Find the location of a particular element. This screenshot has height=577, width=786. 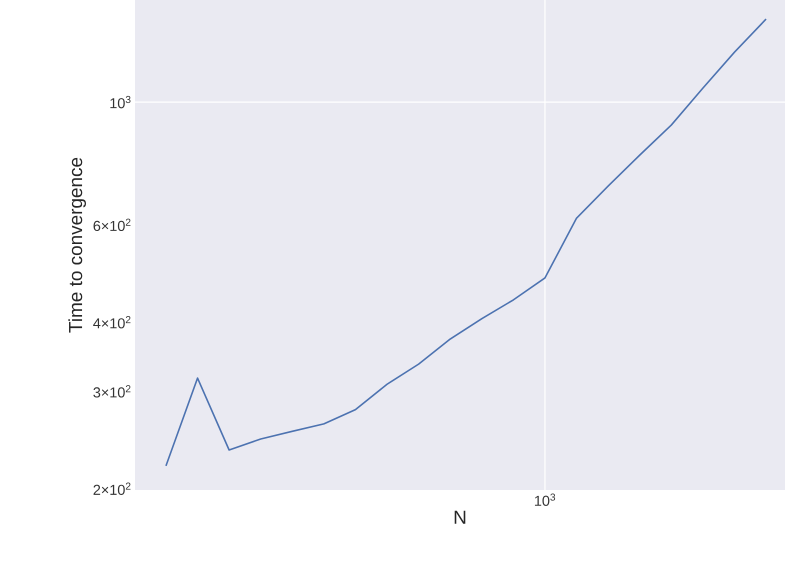

y-tick-label: 6×10$^{2}$ is located at coordinates (112, 225).